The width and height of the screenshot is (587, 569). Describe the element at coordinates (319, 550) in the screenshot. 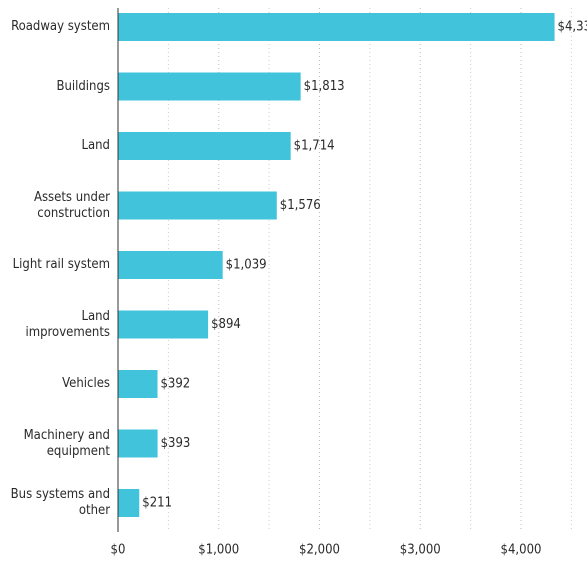

I see `x-tick-label: $2,000` at that location.